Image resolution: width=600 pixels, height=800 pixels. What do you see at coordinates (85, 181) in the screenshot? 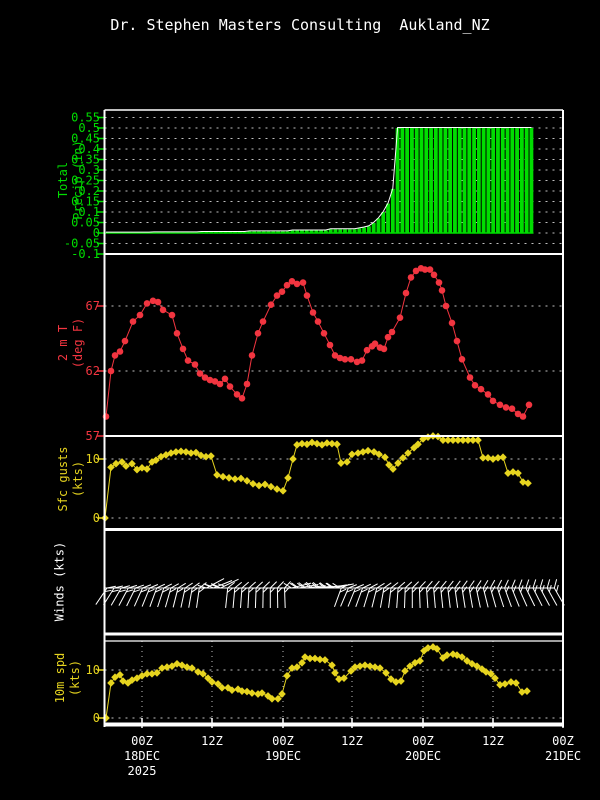
I see `y-tick-label: 0.25` at bounding box center [85, 181].